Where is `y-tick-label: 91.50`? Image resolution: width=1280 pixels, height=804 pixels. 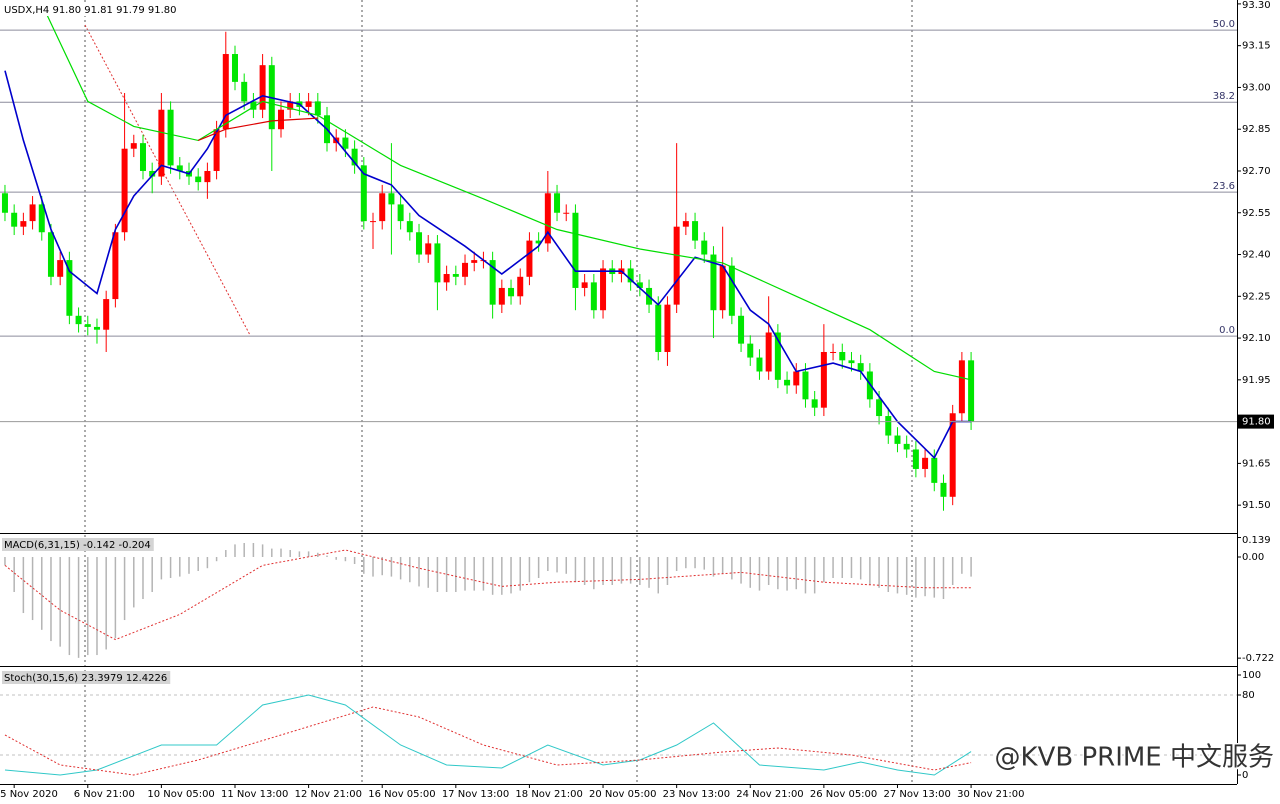
y-tick-label: 91.50 is located at coordinates (1256, 505).